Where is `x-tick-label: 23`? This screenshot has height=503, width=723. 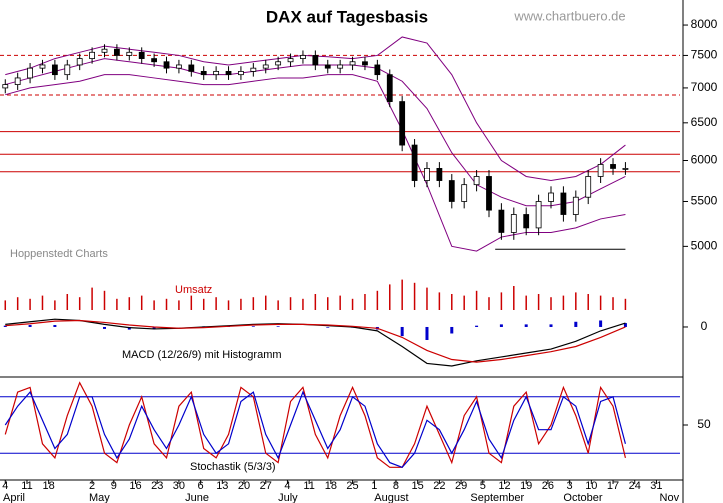 x-tick-label: 23 is located at coordinates (157, 486).